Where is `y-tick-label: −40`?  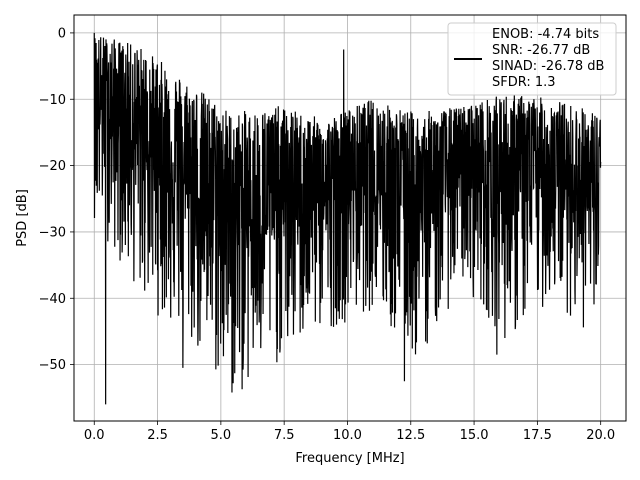
y-tick-label: −40 is located at coordinates (52, 299).